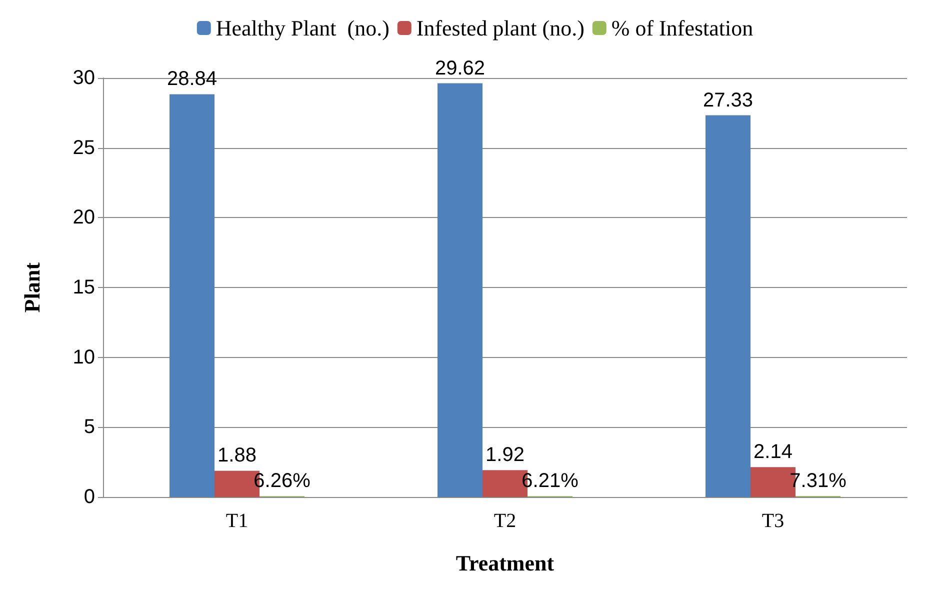 Image resolution: width=950 pixels, height=600 pixels. Describe the element at coordinates (728, 100) in the screenshot. I see `data-label: 27.33` at that location.